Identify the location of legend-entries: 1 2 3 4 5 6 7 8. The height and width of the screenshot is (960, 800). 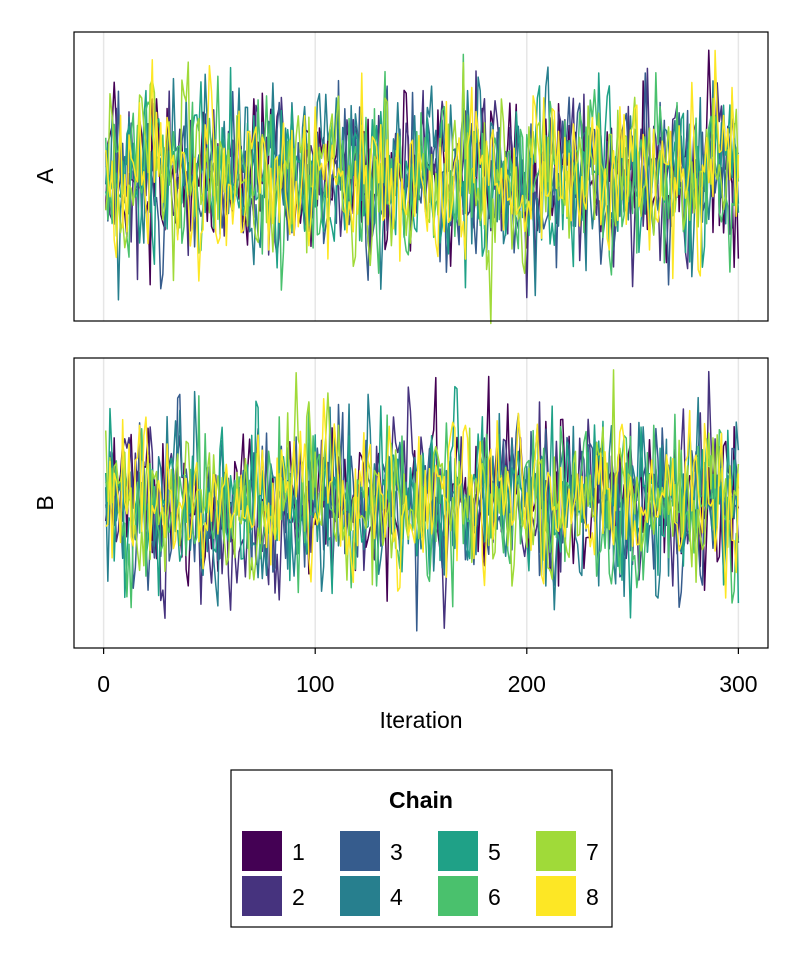
(420, 873).